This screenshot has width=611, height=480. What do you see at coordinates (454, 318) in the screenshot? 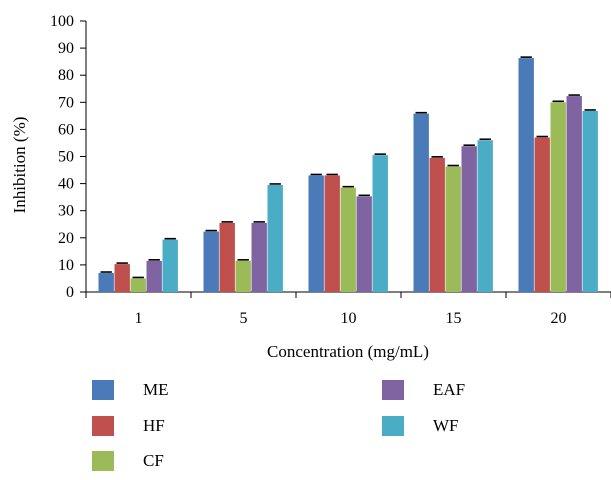
I see `x-tick-label: 15` at bounding box center [454, 318].